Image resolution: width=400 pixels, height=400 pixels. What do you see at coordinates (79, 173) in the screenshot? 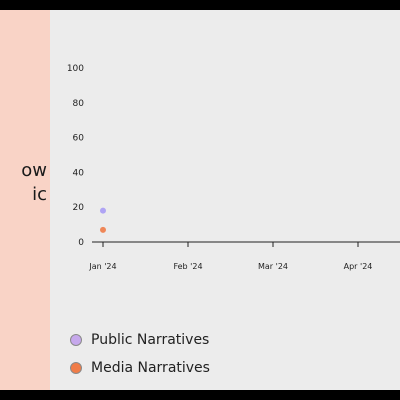
I see `y-tick-label: 40` at bounding box center [79, 173].